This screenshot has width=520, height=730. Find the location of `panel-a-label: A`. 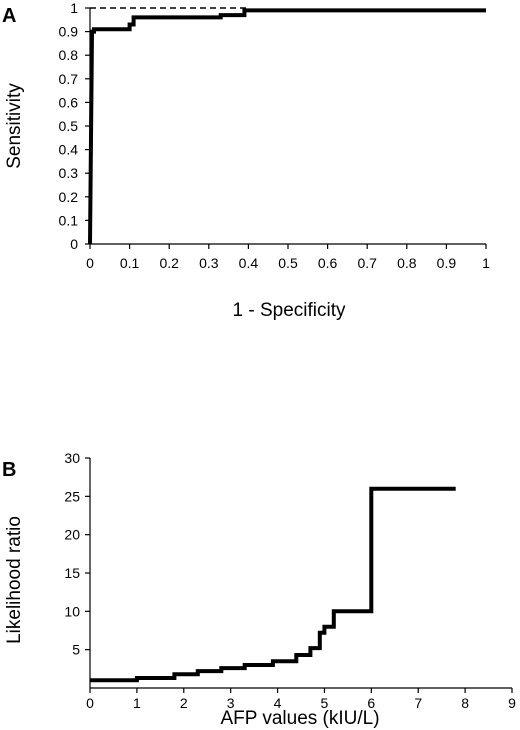

panel-a-label: A is located at coordinates (9, 16).